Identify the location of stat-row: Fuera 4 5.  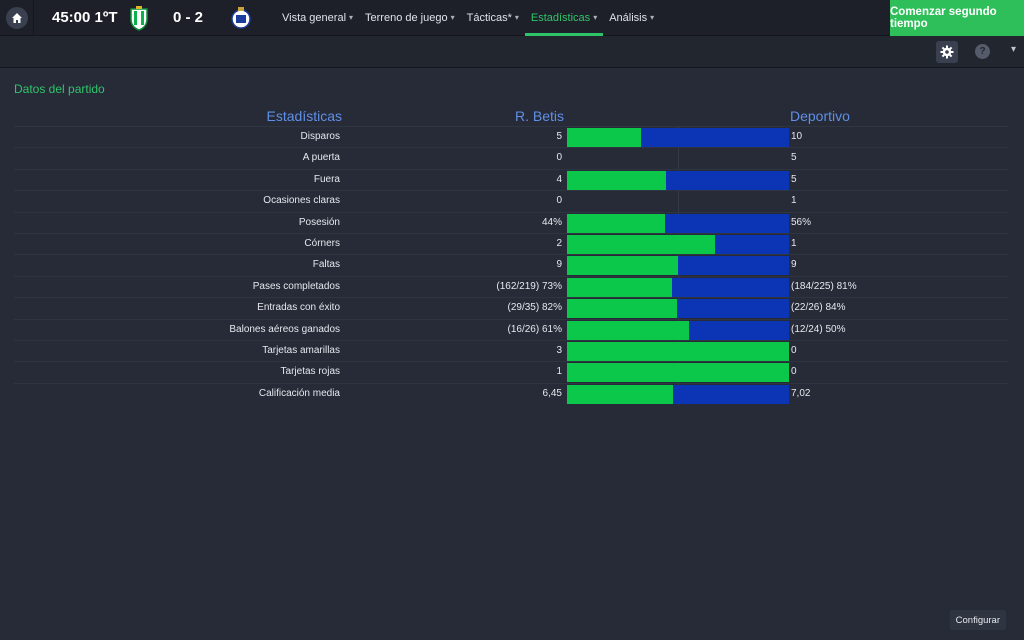
(511, 179).